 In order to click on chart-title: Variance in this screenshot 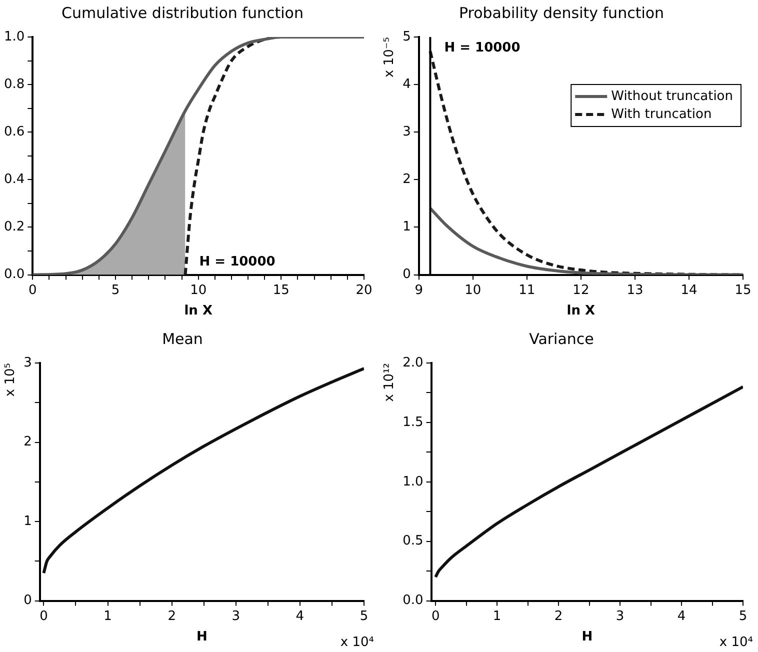, I will do `click(561, 339)`.